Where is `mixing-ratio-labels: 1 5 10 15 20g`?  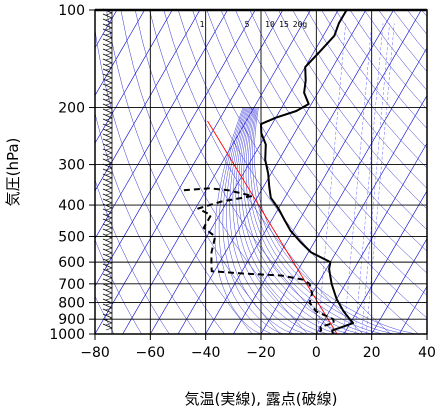
mixing-ratio-labels: 1 5 10 15 20g is located at coordinates (254, 24).